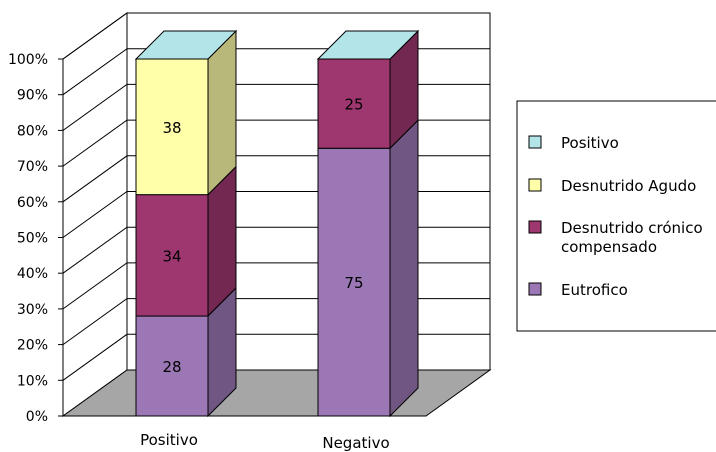  I want to click on legend-swatch-desnutrido-agudo, so click(535, 185).